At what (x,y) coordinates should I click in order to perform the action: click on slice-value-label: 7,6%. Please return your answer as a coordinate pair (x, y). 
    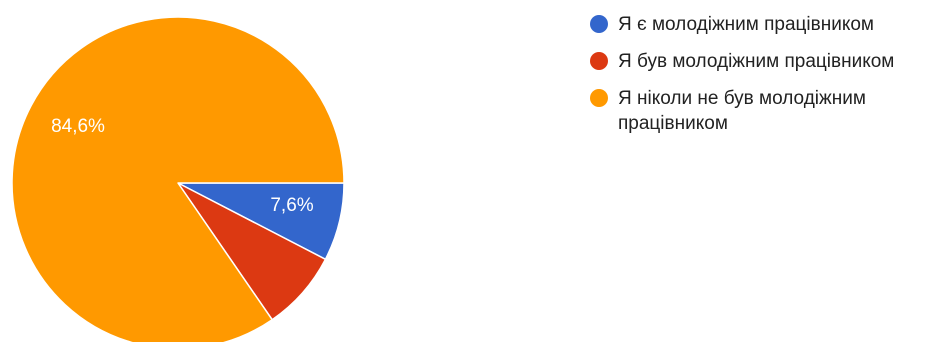
    Looking at the image, I should click on (291, 205).